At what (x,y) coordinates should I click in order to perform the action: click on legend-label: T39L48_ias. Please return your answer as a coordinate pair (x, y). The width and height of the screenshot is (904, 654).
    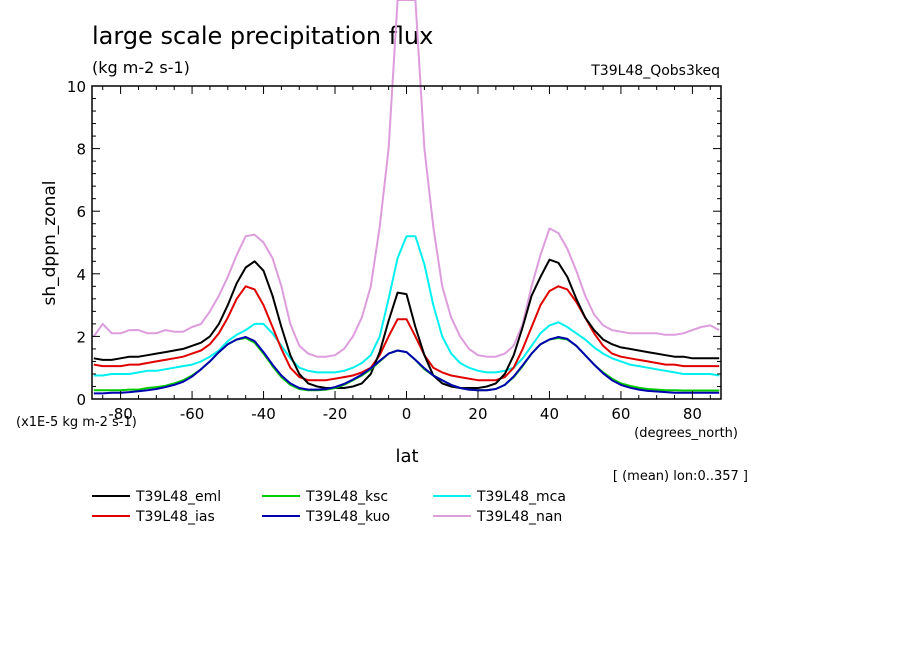
    Looking at the image, I should click on (175, 517).